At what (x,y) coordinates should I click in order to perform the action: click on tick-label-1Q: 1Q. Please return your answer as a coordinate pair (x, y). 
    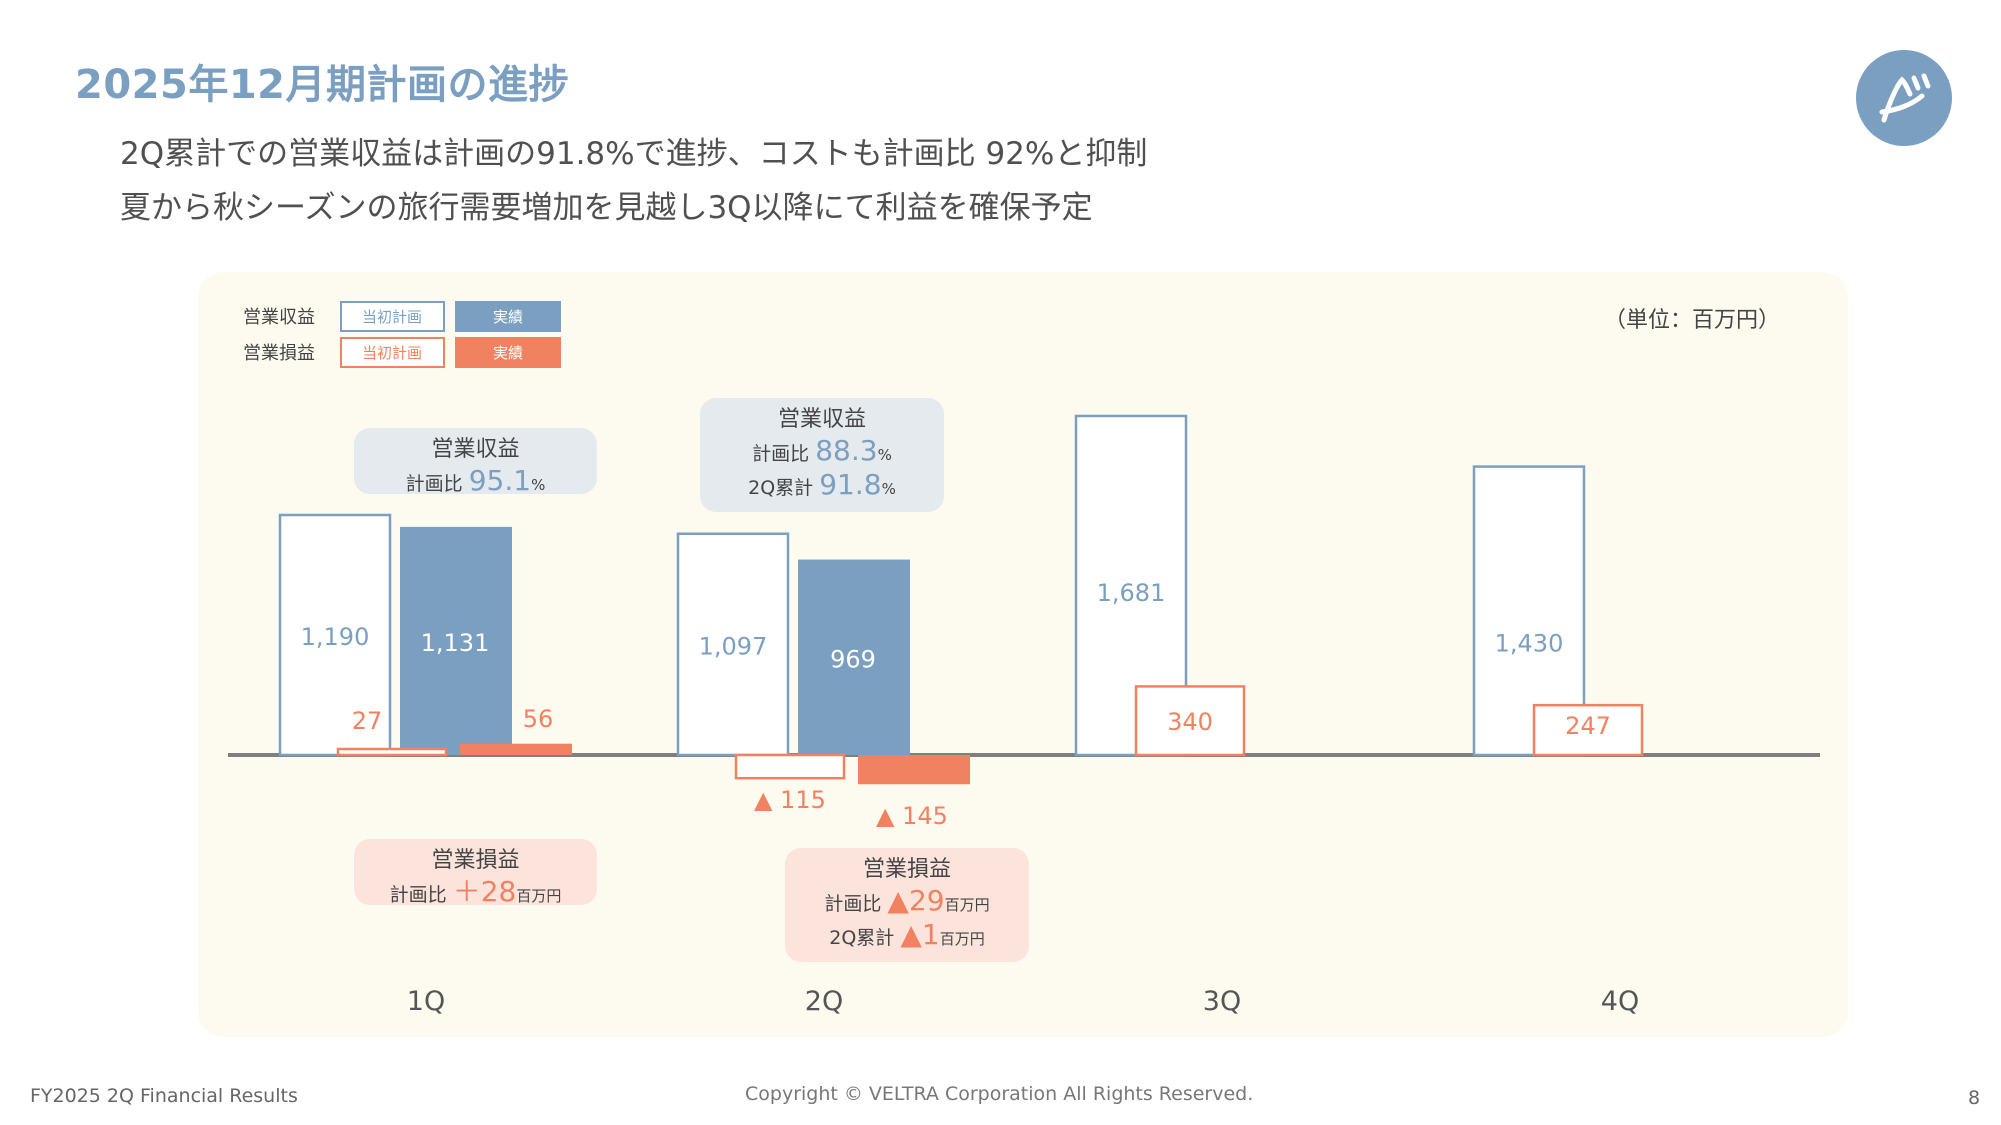
    Looking at the image, I should click on (426, 1001).